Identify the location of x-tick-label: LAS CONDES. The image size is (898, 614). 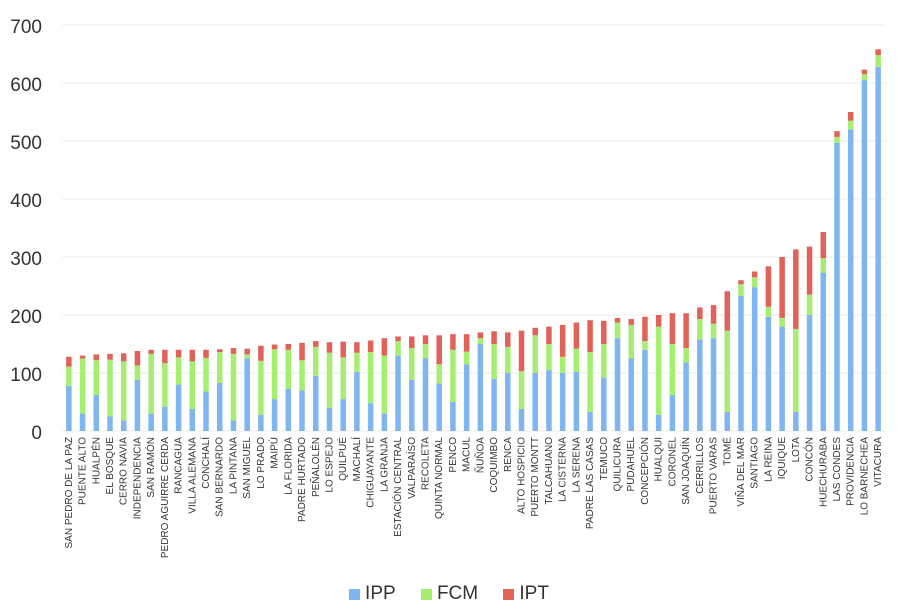
(837, 469).